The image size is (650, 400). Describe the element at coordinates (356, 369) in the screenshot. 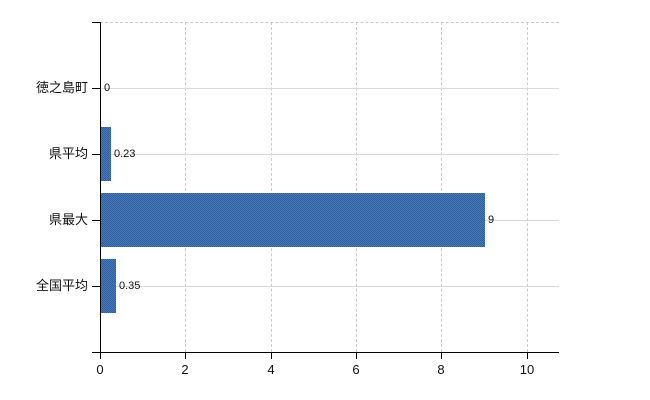

I see `x-tick-label: 6` at that location.